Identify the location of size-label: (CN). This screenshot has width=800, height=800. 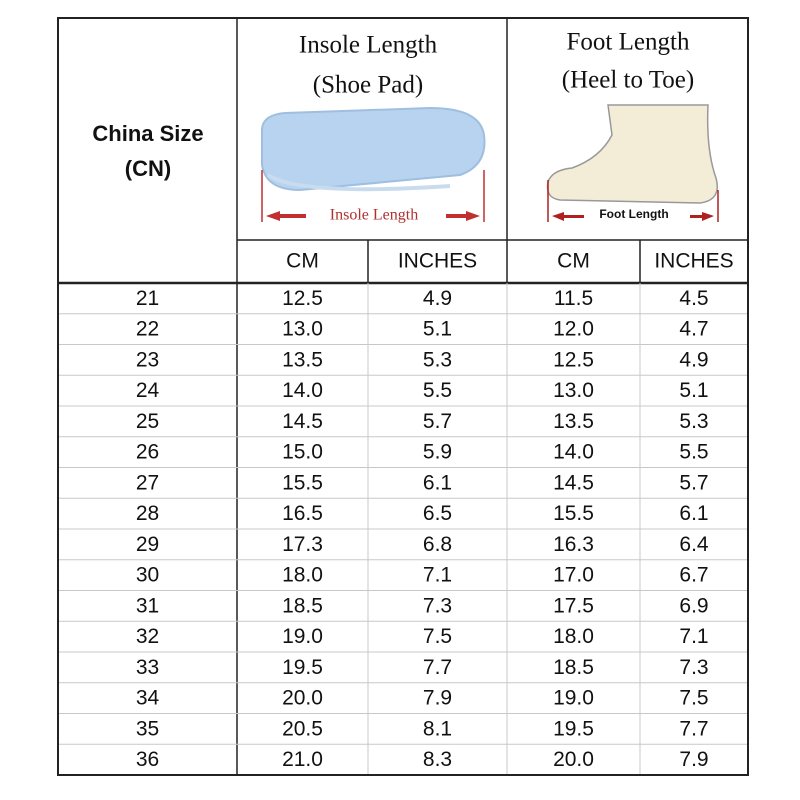
(148, 168).